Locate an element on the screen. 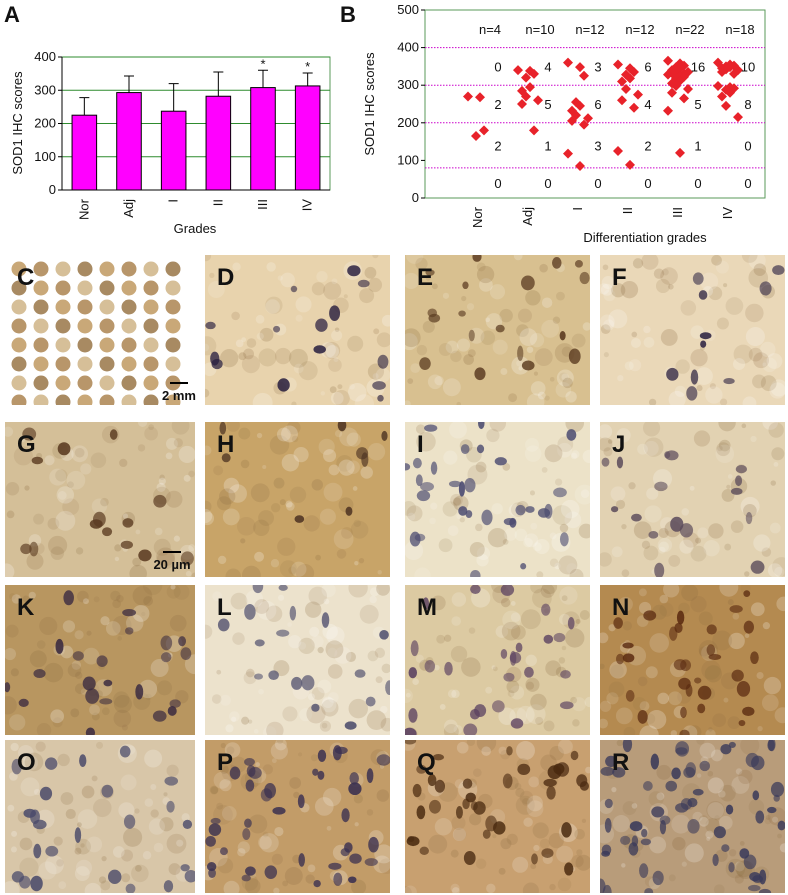 This screenshot has width=788, height=895. panel-label: M is located at coordinates (427, 607).